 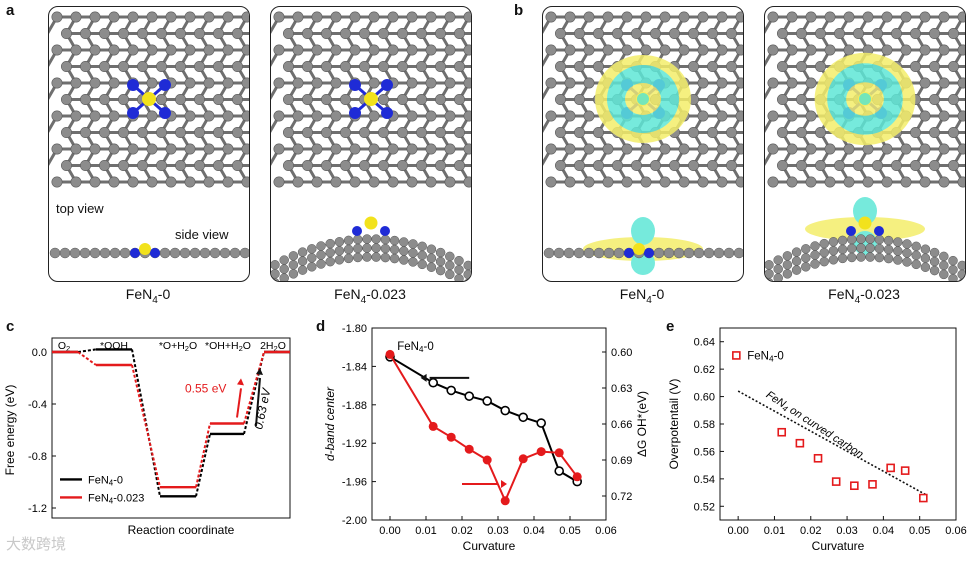 What do you see at coordinates (354, 521) in the screenshot?
I see `y-tick-label: -2.00` at bounding box center [354, 521].